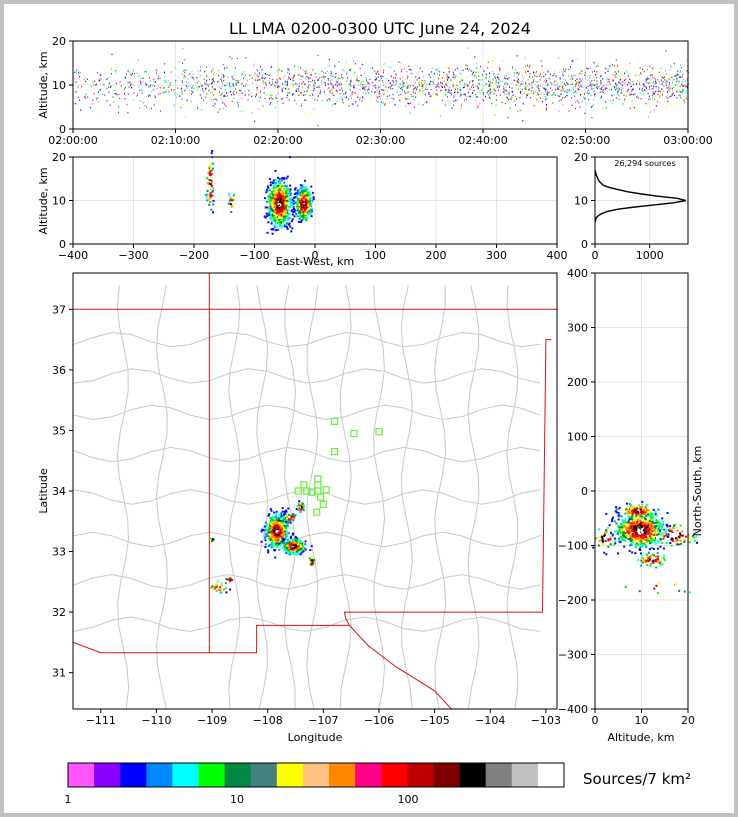 The width and height of the screenshot is (738, 817). What do you see at coordinates (161, 497) in the screenshot?
I see `county-line` at bounding box center [161, 497].